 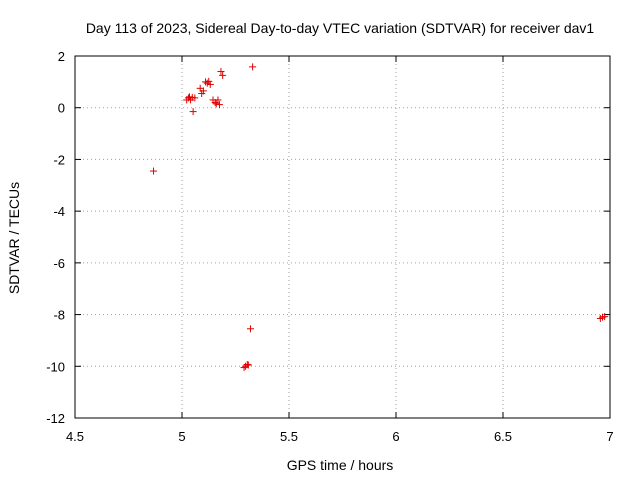 I want to click on x-tick-label: 7, so click(x=609, y=436).